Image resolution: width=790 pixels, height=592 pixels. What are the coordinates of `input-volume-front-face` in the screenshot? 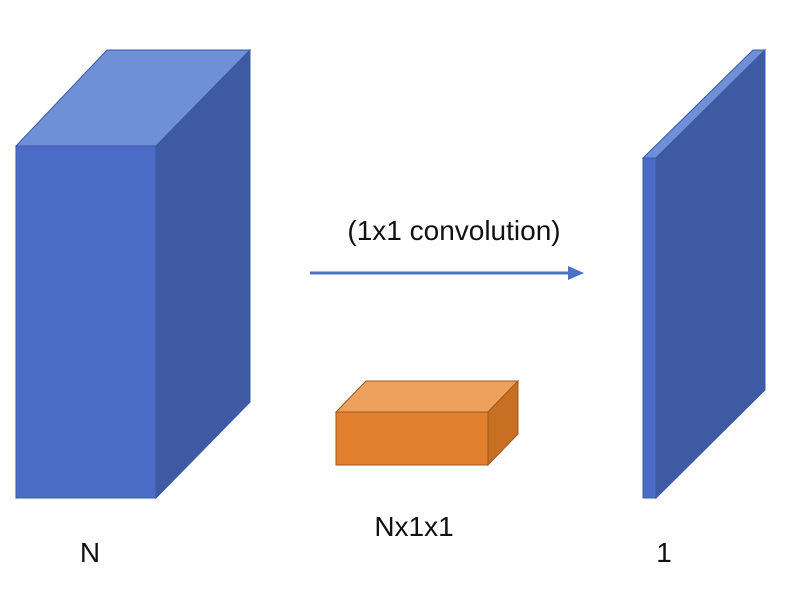 It's located at (86, 322).